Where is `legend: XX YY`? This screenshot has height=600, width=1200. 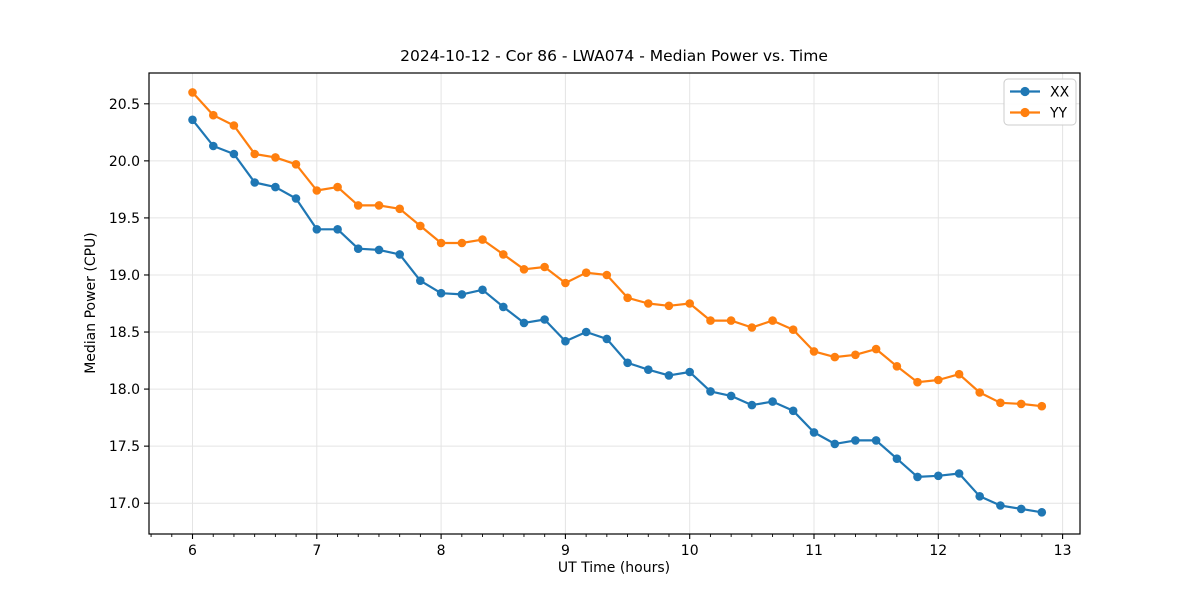 legend: XX YY is located at coordinates (1040, 102).